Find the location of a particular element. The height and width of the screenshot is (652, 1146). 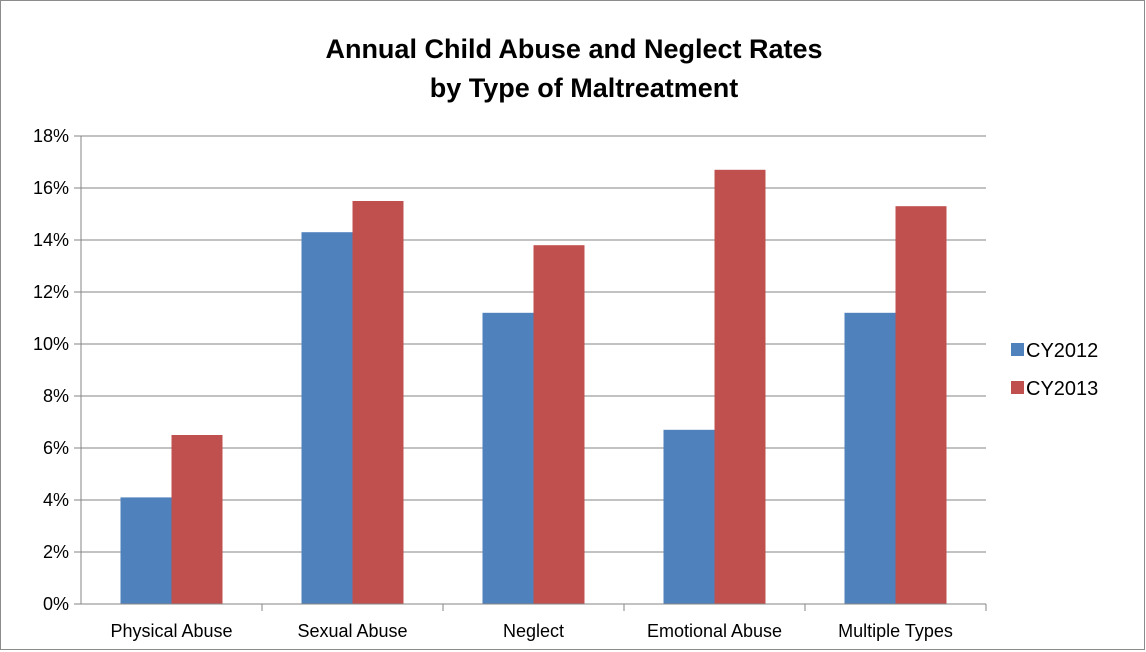

x-tick-label: Physical Abuse is located at coordinates (171, 631).